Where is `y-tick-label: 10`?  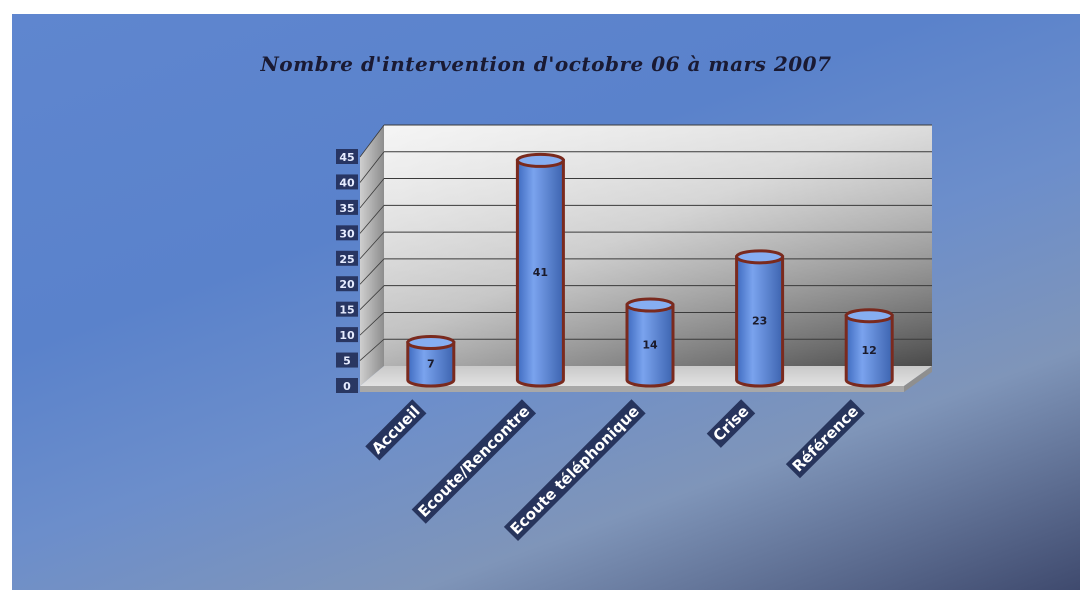 y-tick-label: 10 is located at coordinates (347, 335).